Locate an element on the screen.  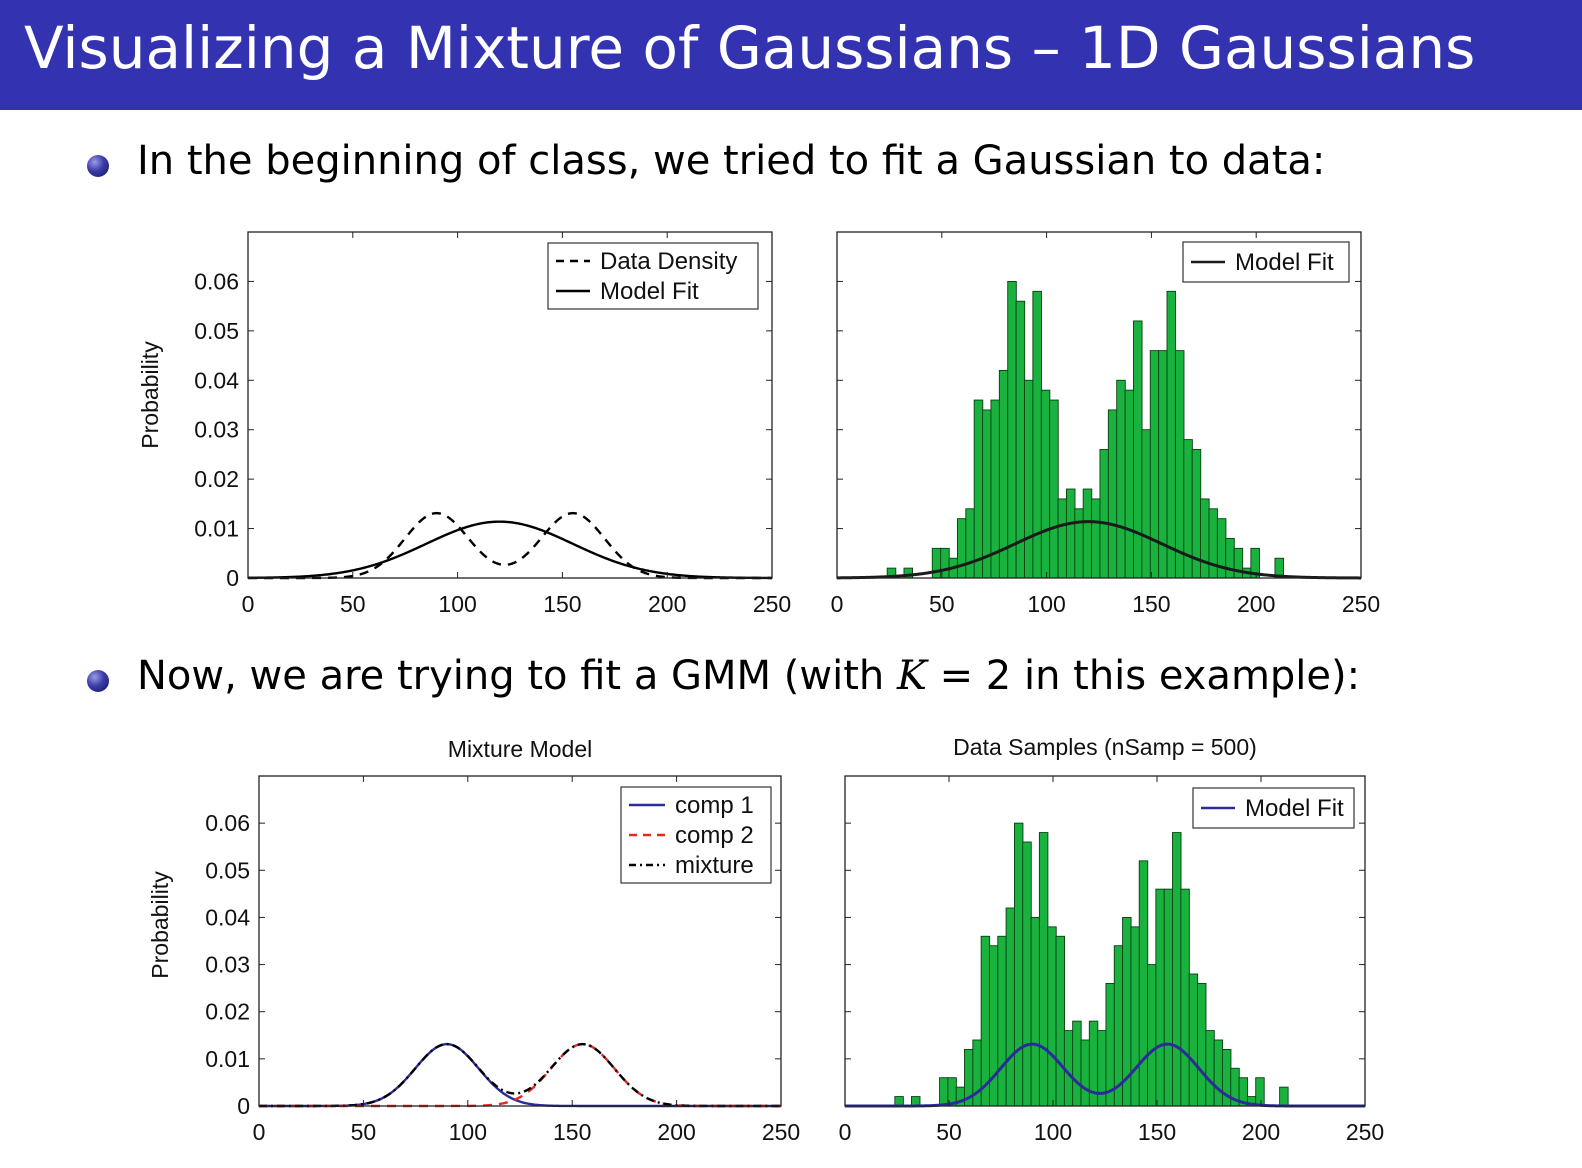
y-axis-label: Probability is located at coordinates (150, 395).